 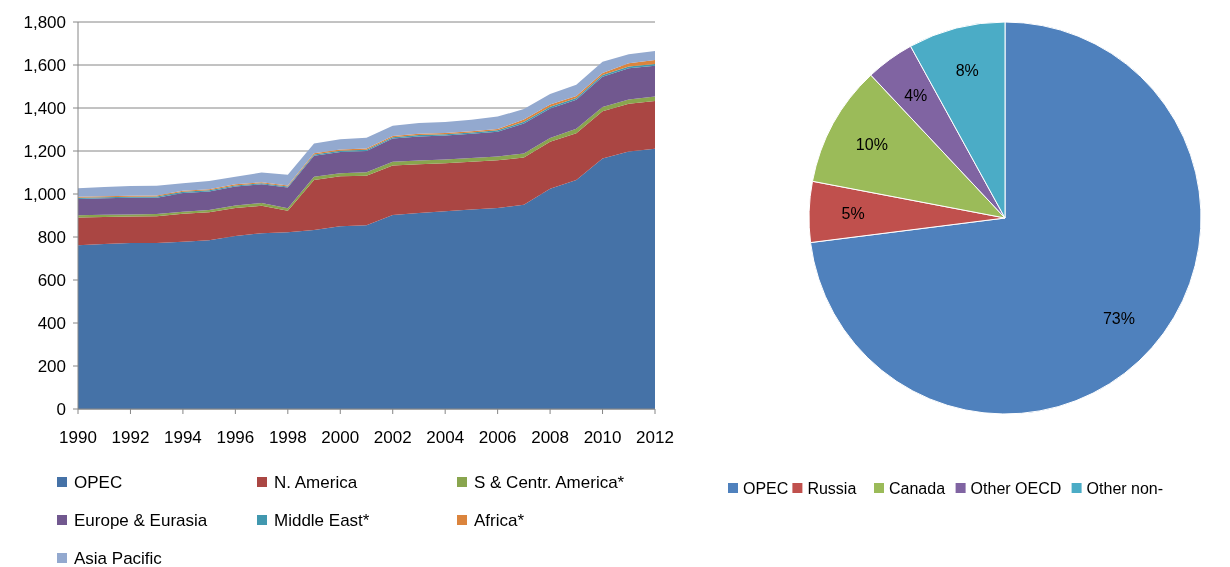 I want to click on y-tick-label: 1,000, so click(x=44, y=194).